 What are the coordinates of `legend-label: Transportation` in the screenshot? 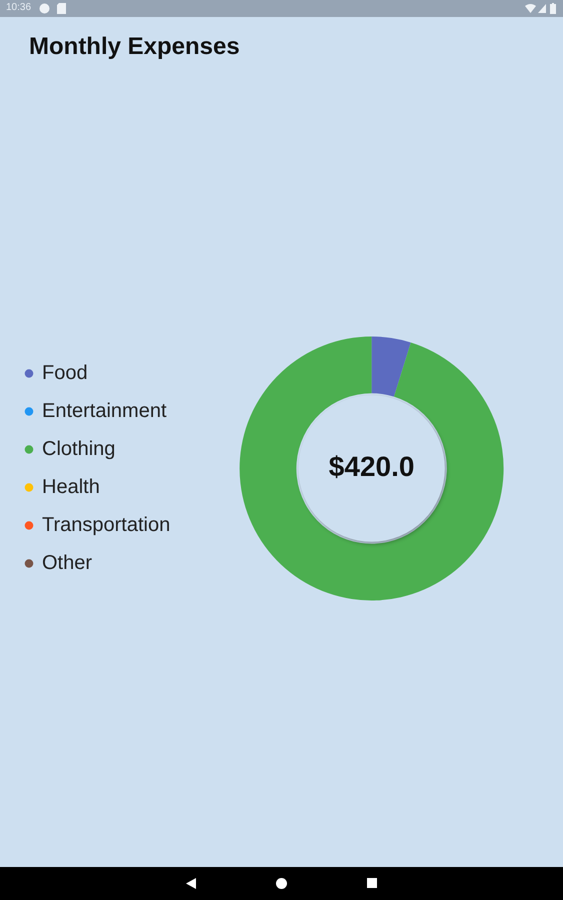 It's located at (106, 525).